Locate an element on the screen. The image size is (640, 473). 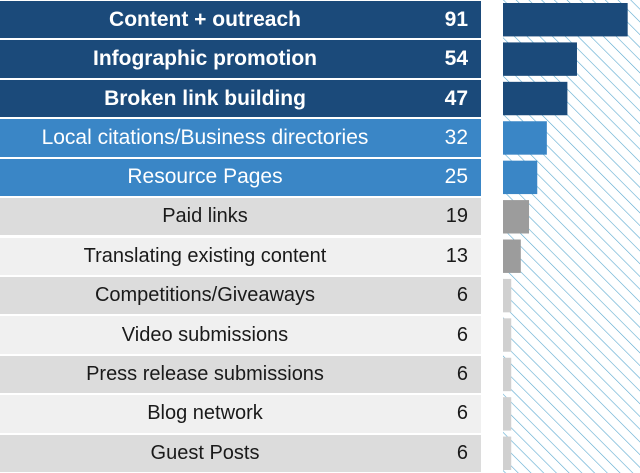
table-row: Video submissions 6 is located at coordinates (240, 335).